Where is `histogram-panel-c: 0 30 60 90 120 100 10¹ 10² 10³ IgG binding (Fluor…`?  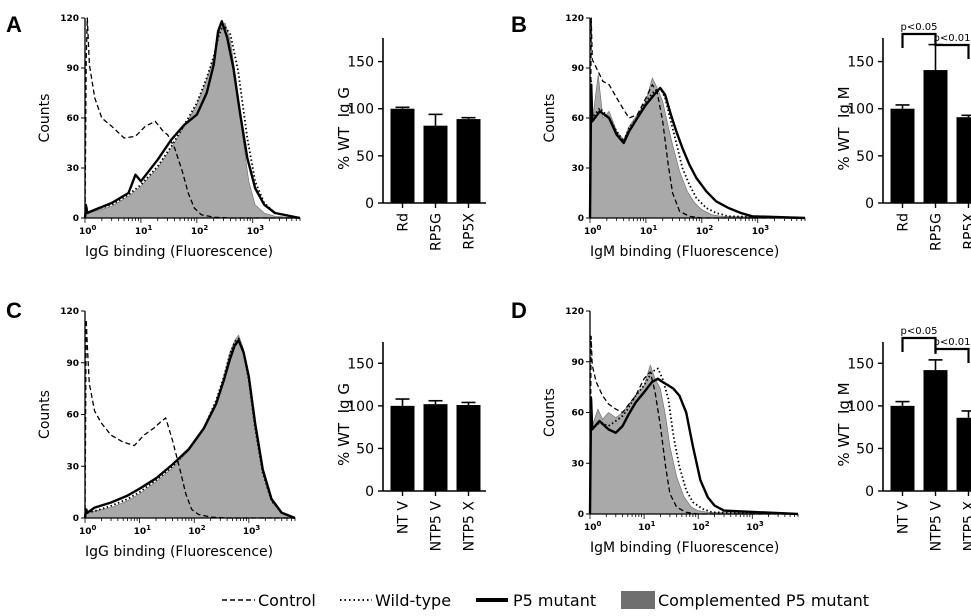
histogram-panel-c: 0 30 60 90 120 100 10¹ 10² 10³ IgG binding (Fluor… is located at coordinates (166, 433).